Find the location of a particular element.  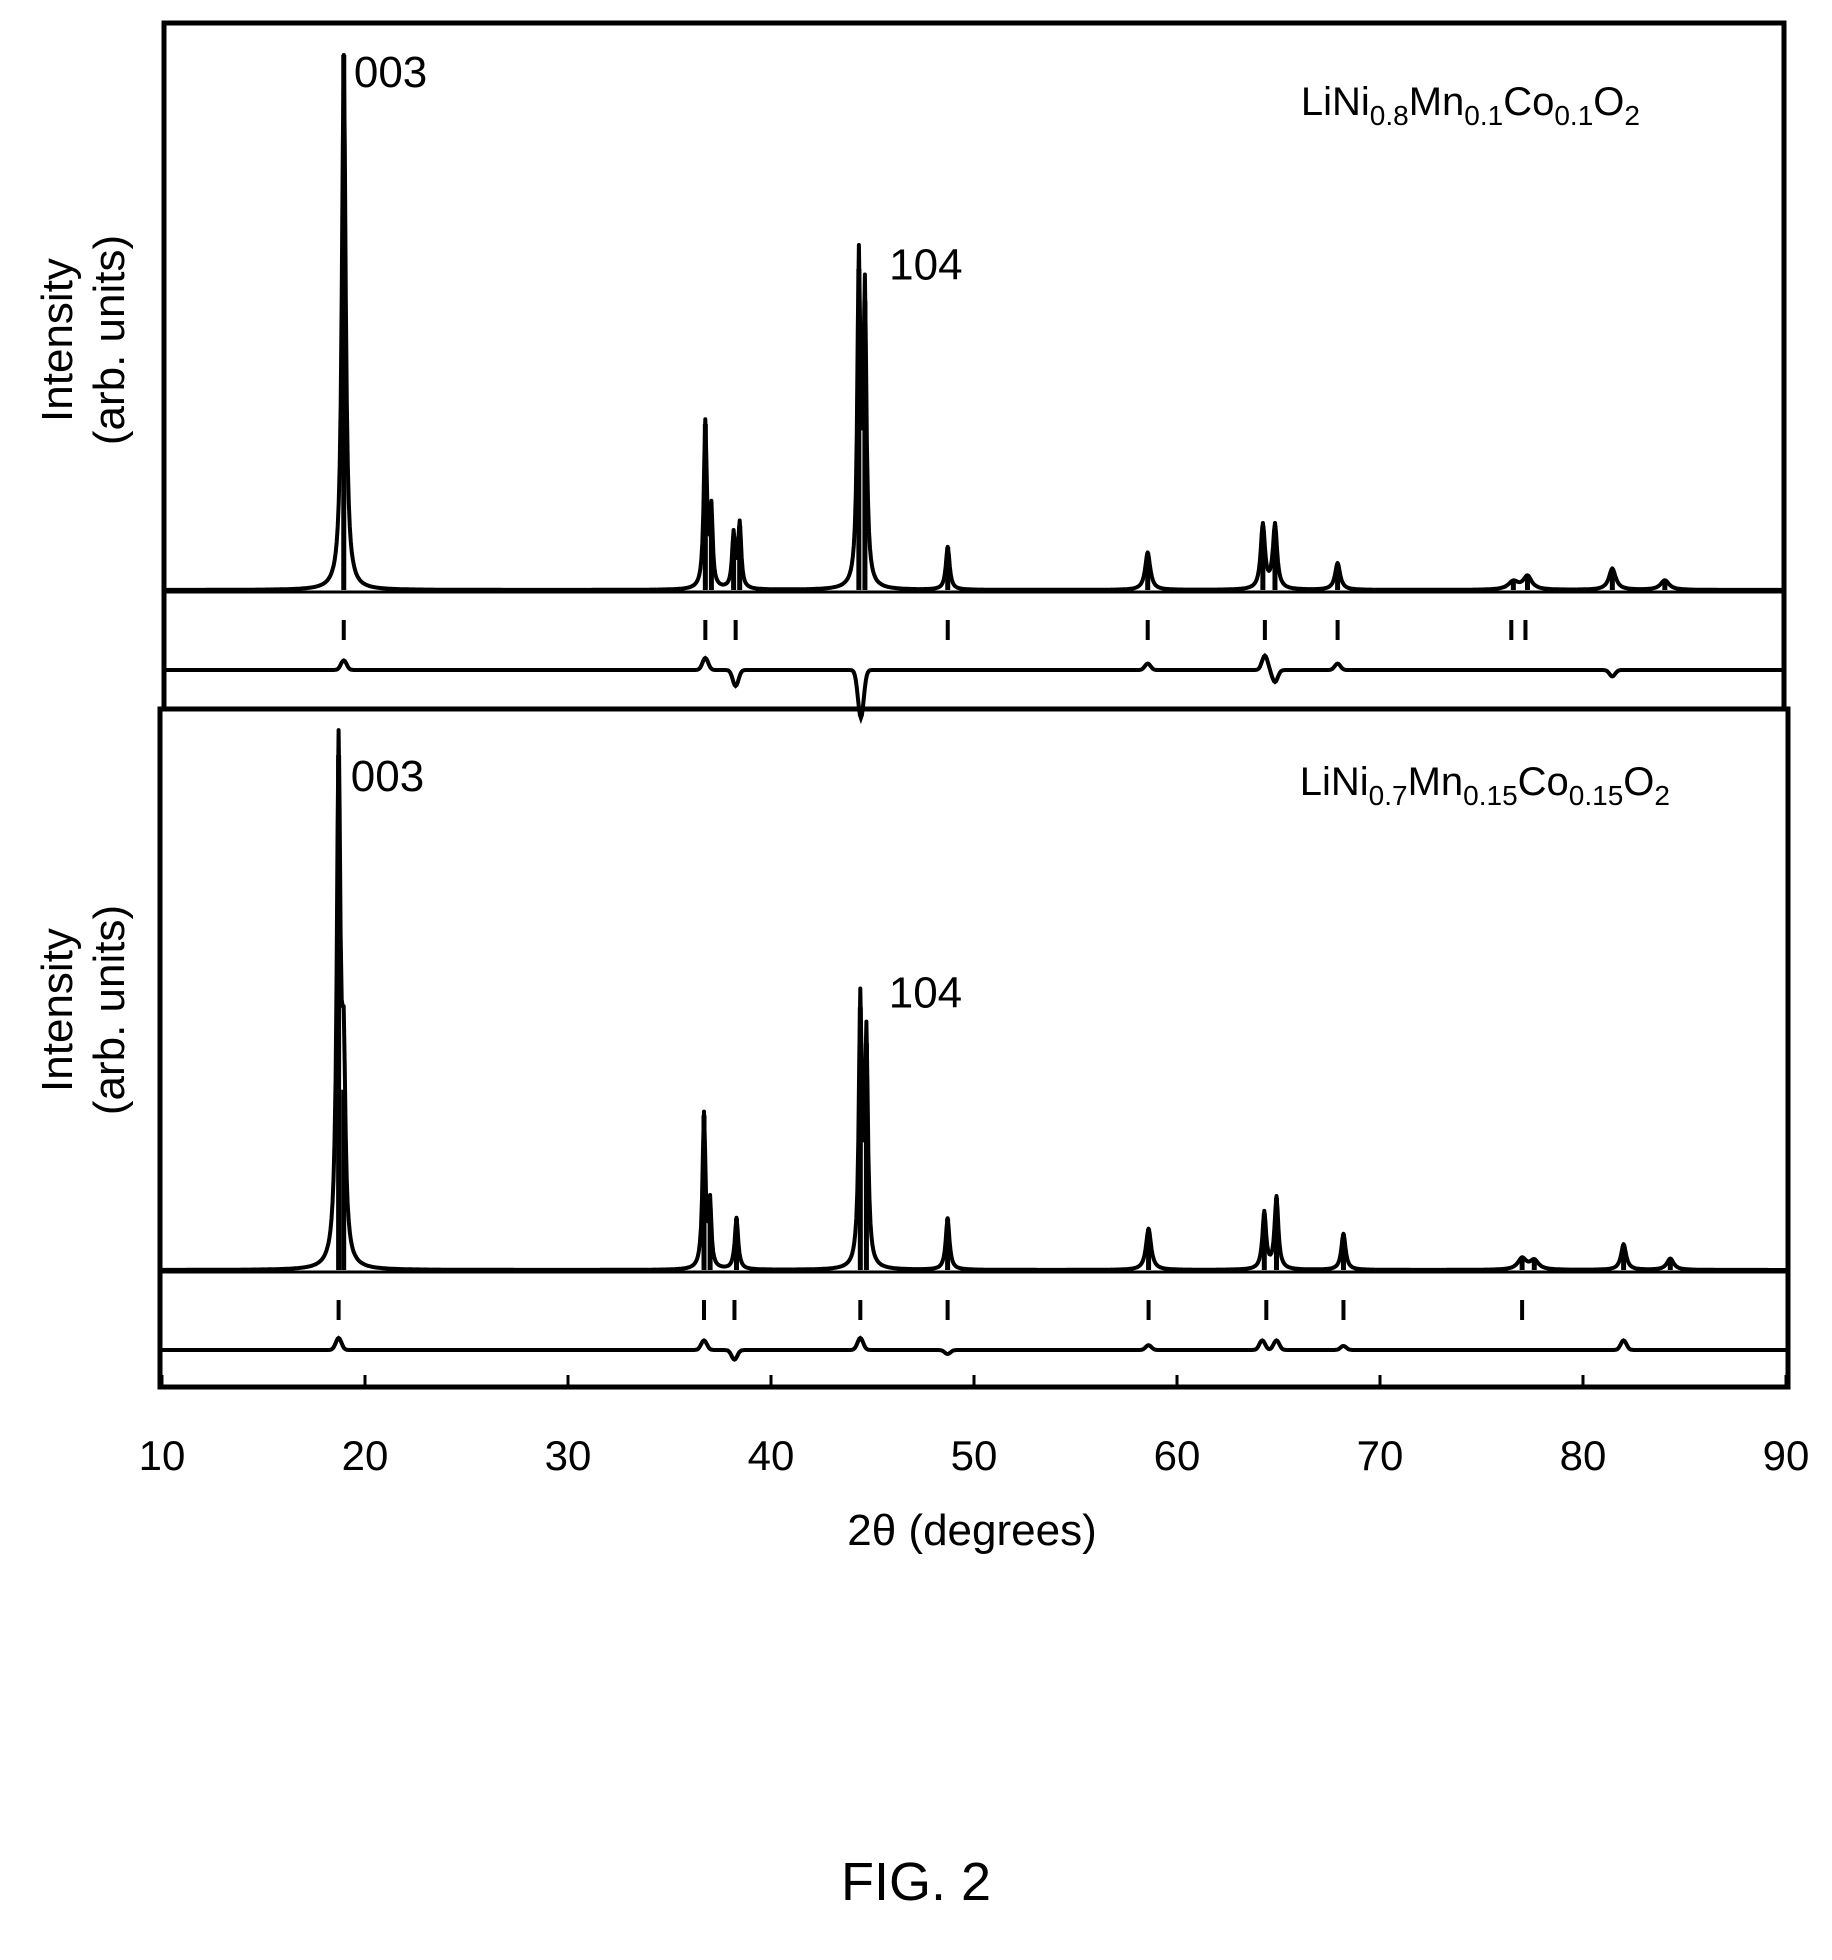

compound-formula-bottom: LiNi0.7Mn0.15Co0.15O2 is located at coordinates (1485, 785).